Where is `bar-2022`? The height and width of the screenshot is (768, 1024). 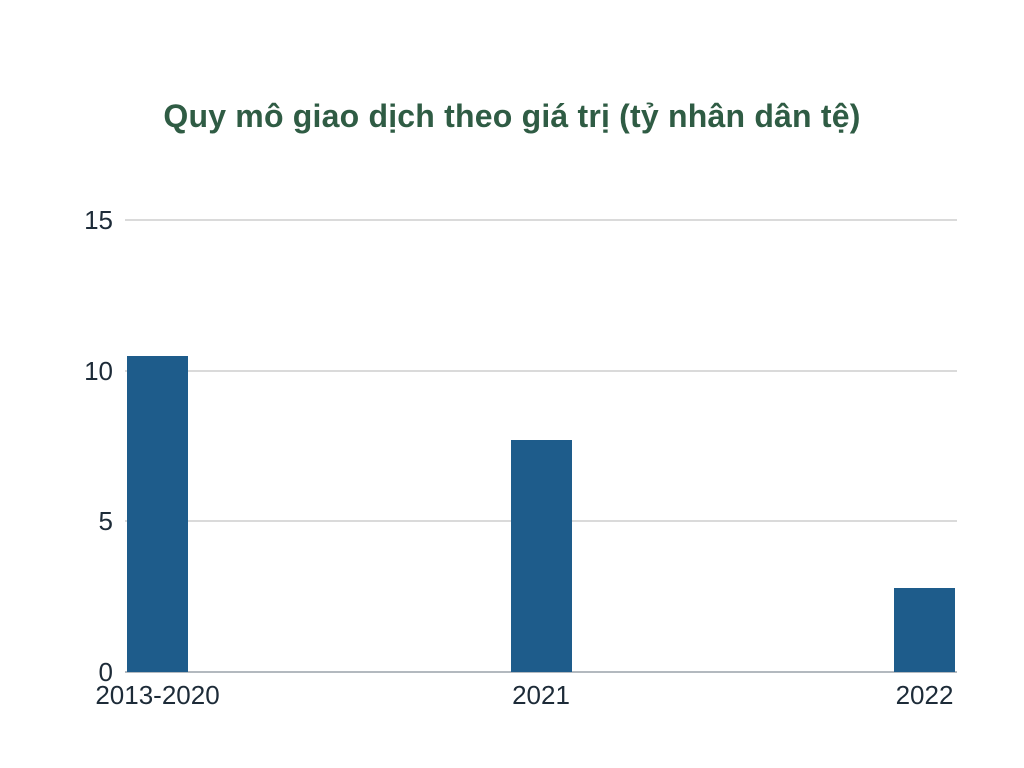 bar-2022 is located at coordinates (924, 629).